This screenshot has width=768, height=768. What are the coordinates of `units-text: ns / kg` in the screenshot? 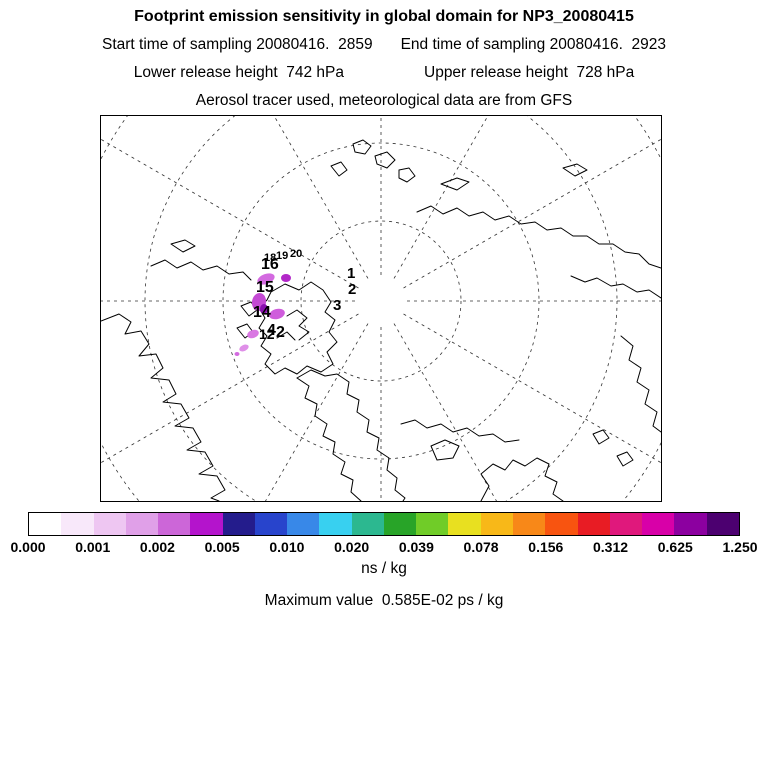 It's located at (384, 568).